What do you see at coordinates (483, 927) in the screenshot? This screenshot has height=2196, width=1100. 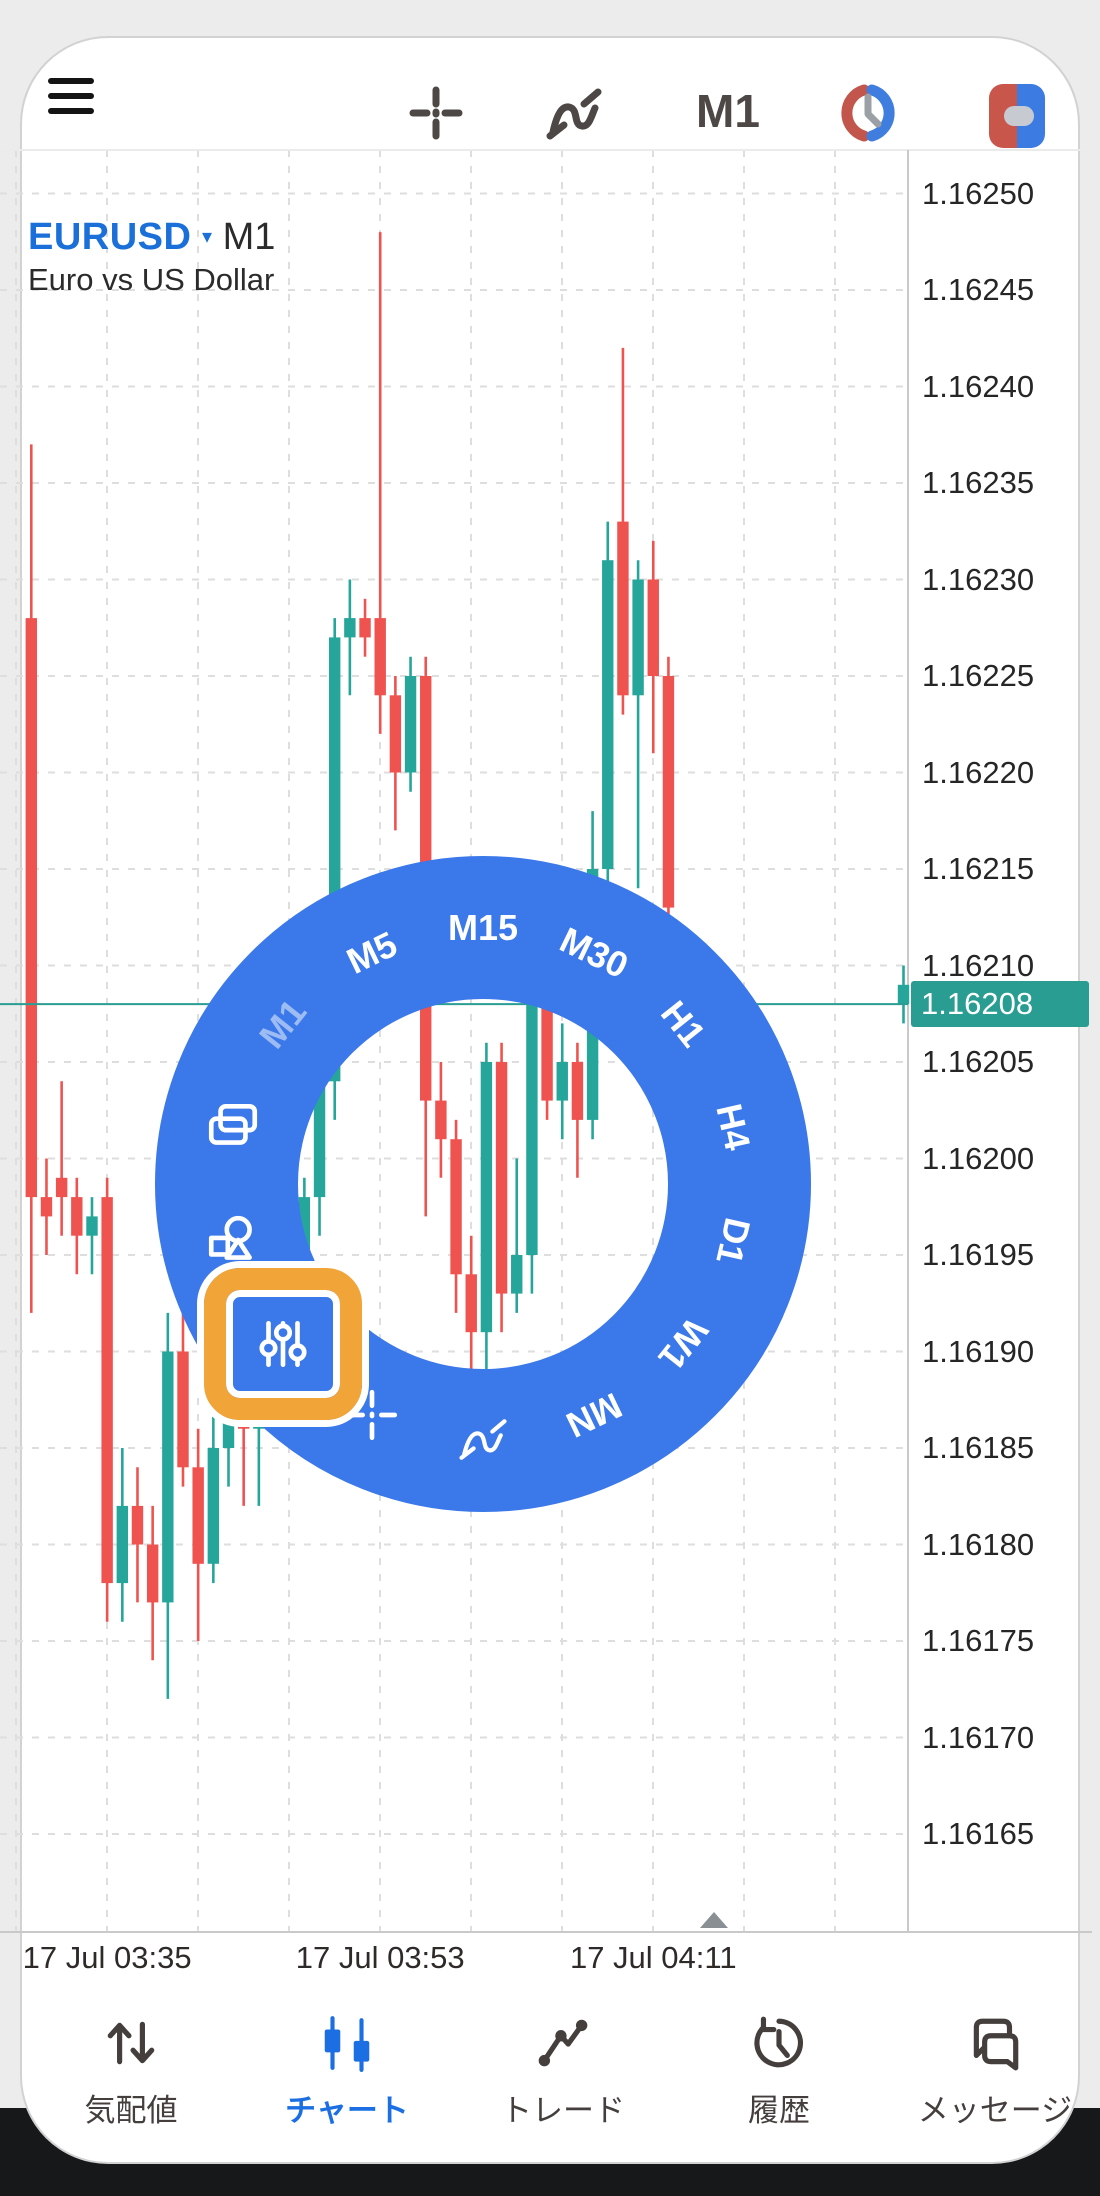 I see `ring-timeframe-m15: M15` at bounding box center [483, 927].